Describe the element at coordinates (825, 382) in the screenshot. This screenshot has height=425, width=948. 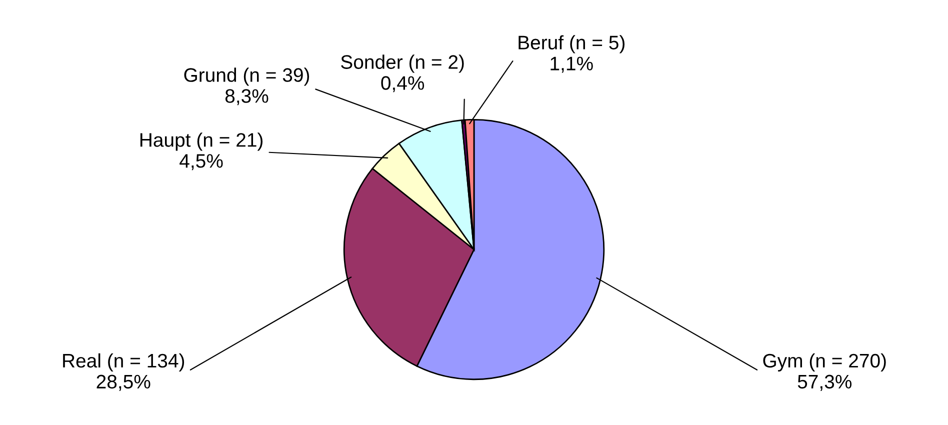
I see `data-label: 57,3%` at that location.